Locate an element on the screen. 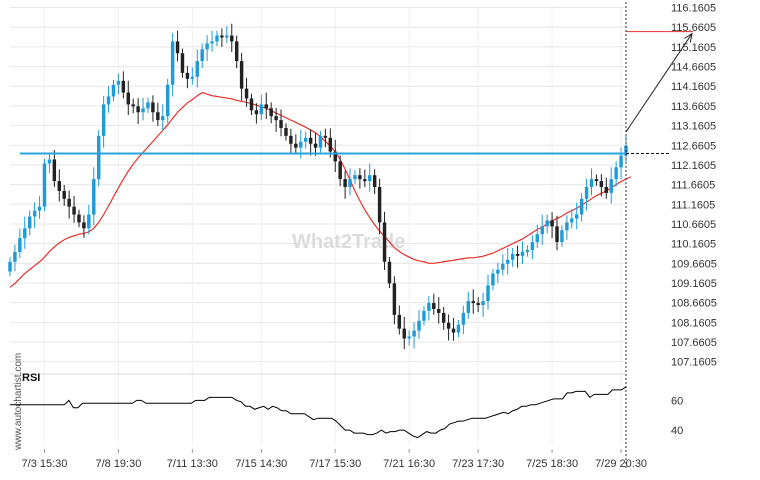  price-tick-label: 108.1605 is located at coordinates (694, 323).